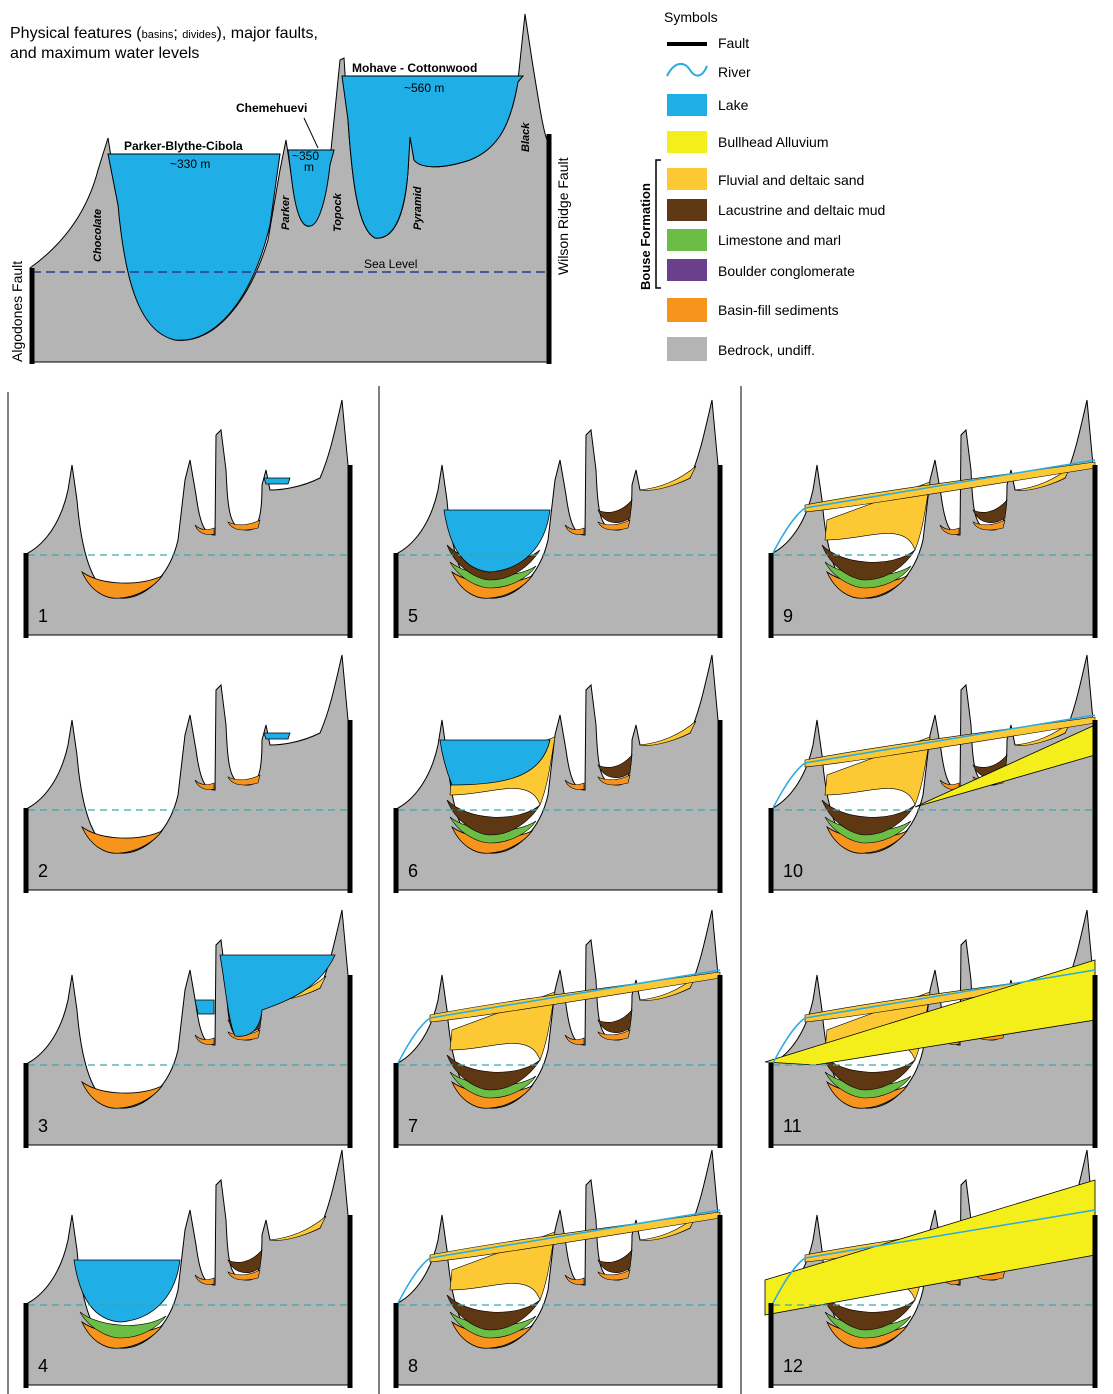 The width and height of the screenshot is (1113, 1394). Describe the element at coordinates (687, 70) in the screenshot. I see `legend-river-symbol` at that location.